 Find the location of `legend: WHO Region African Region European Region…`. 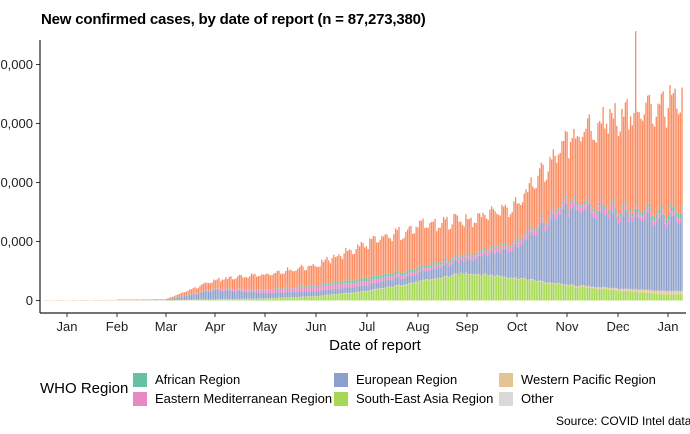

legend: WHO Region African Region European Region… is located at coordinates (345, 390).